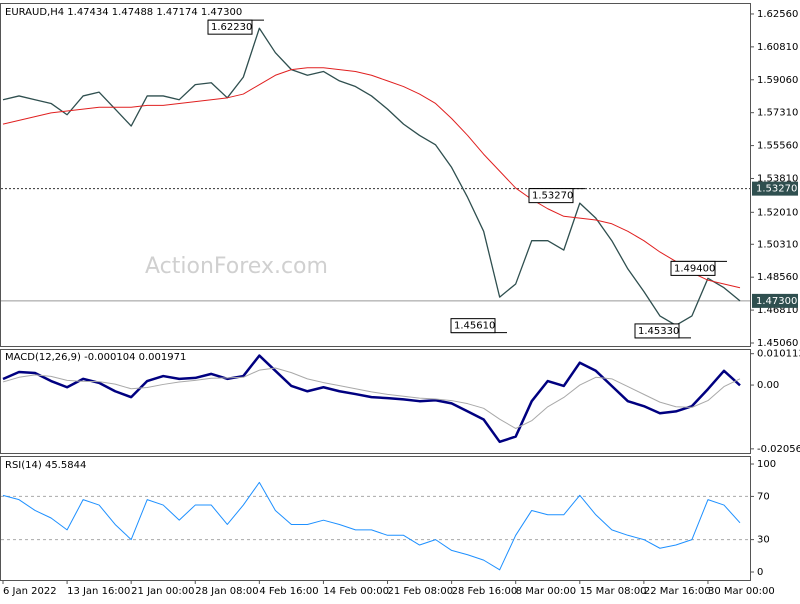 The height and width of the screenshot is (604, 800). What do you see at coordinates (30, 591) in the screenshot?
I see `x-tick-label: 6 Jan 2022` at bounding box center [30, 591].